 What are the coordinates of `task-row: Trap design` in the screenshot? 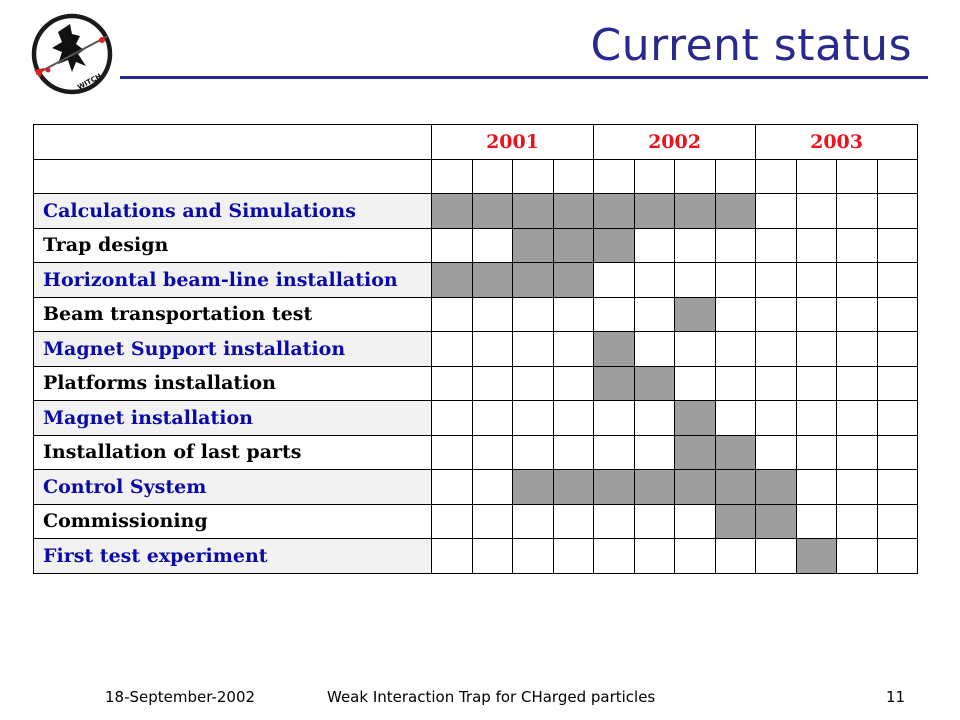 It's located at (476, 245).